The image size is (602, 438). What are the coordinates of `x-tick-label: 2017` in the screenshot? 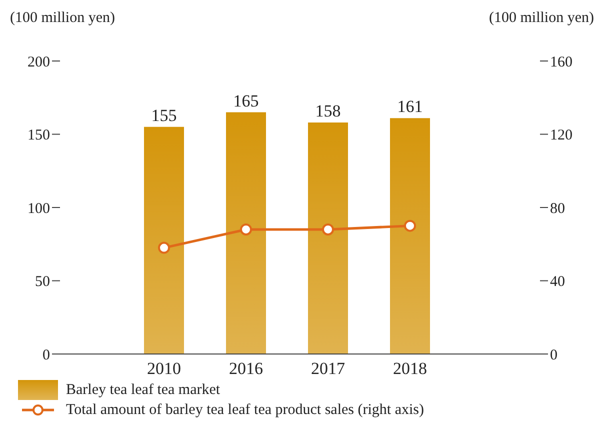 It's located at (328, 368).